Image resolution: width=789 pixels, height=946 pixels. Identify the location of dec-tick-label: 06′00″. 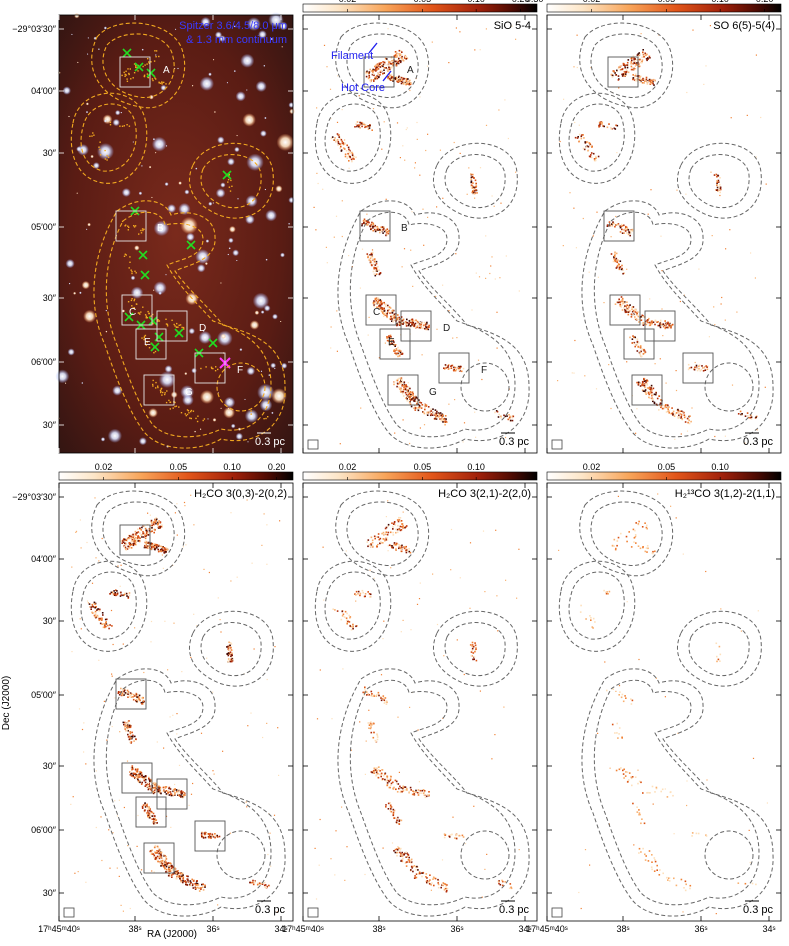
(44, 830).